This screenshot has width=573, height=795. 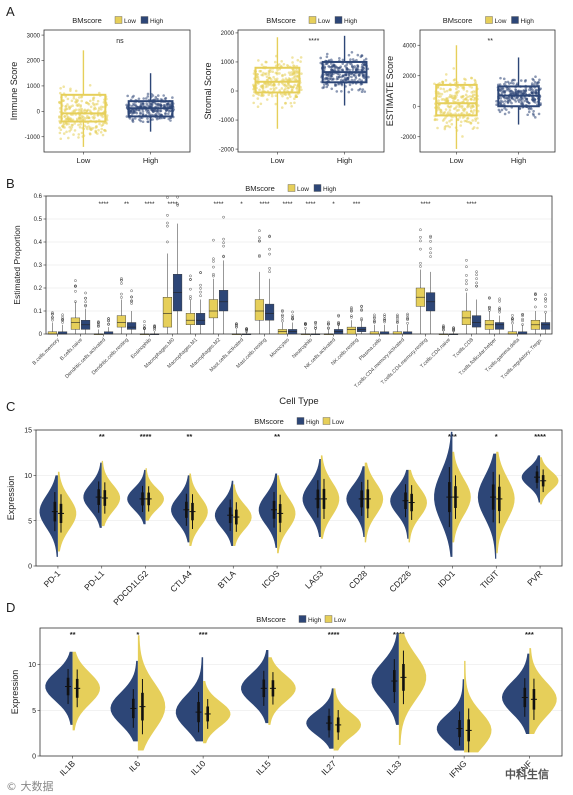 What do you see at coordinates (458, 20) in the screenshot?
I see `panel-a-3-legend-title: BMscore` at bounding box center [458, 20].